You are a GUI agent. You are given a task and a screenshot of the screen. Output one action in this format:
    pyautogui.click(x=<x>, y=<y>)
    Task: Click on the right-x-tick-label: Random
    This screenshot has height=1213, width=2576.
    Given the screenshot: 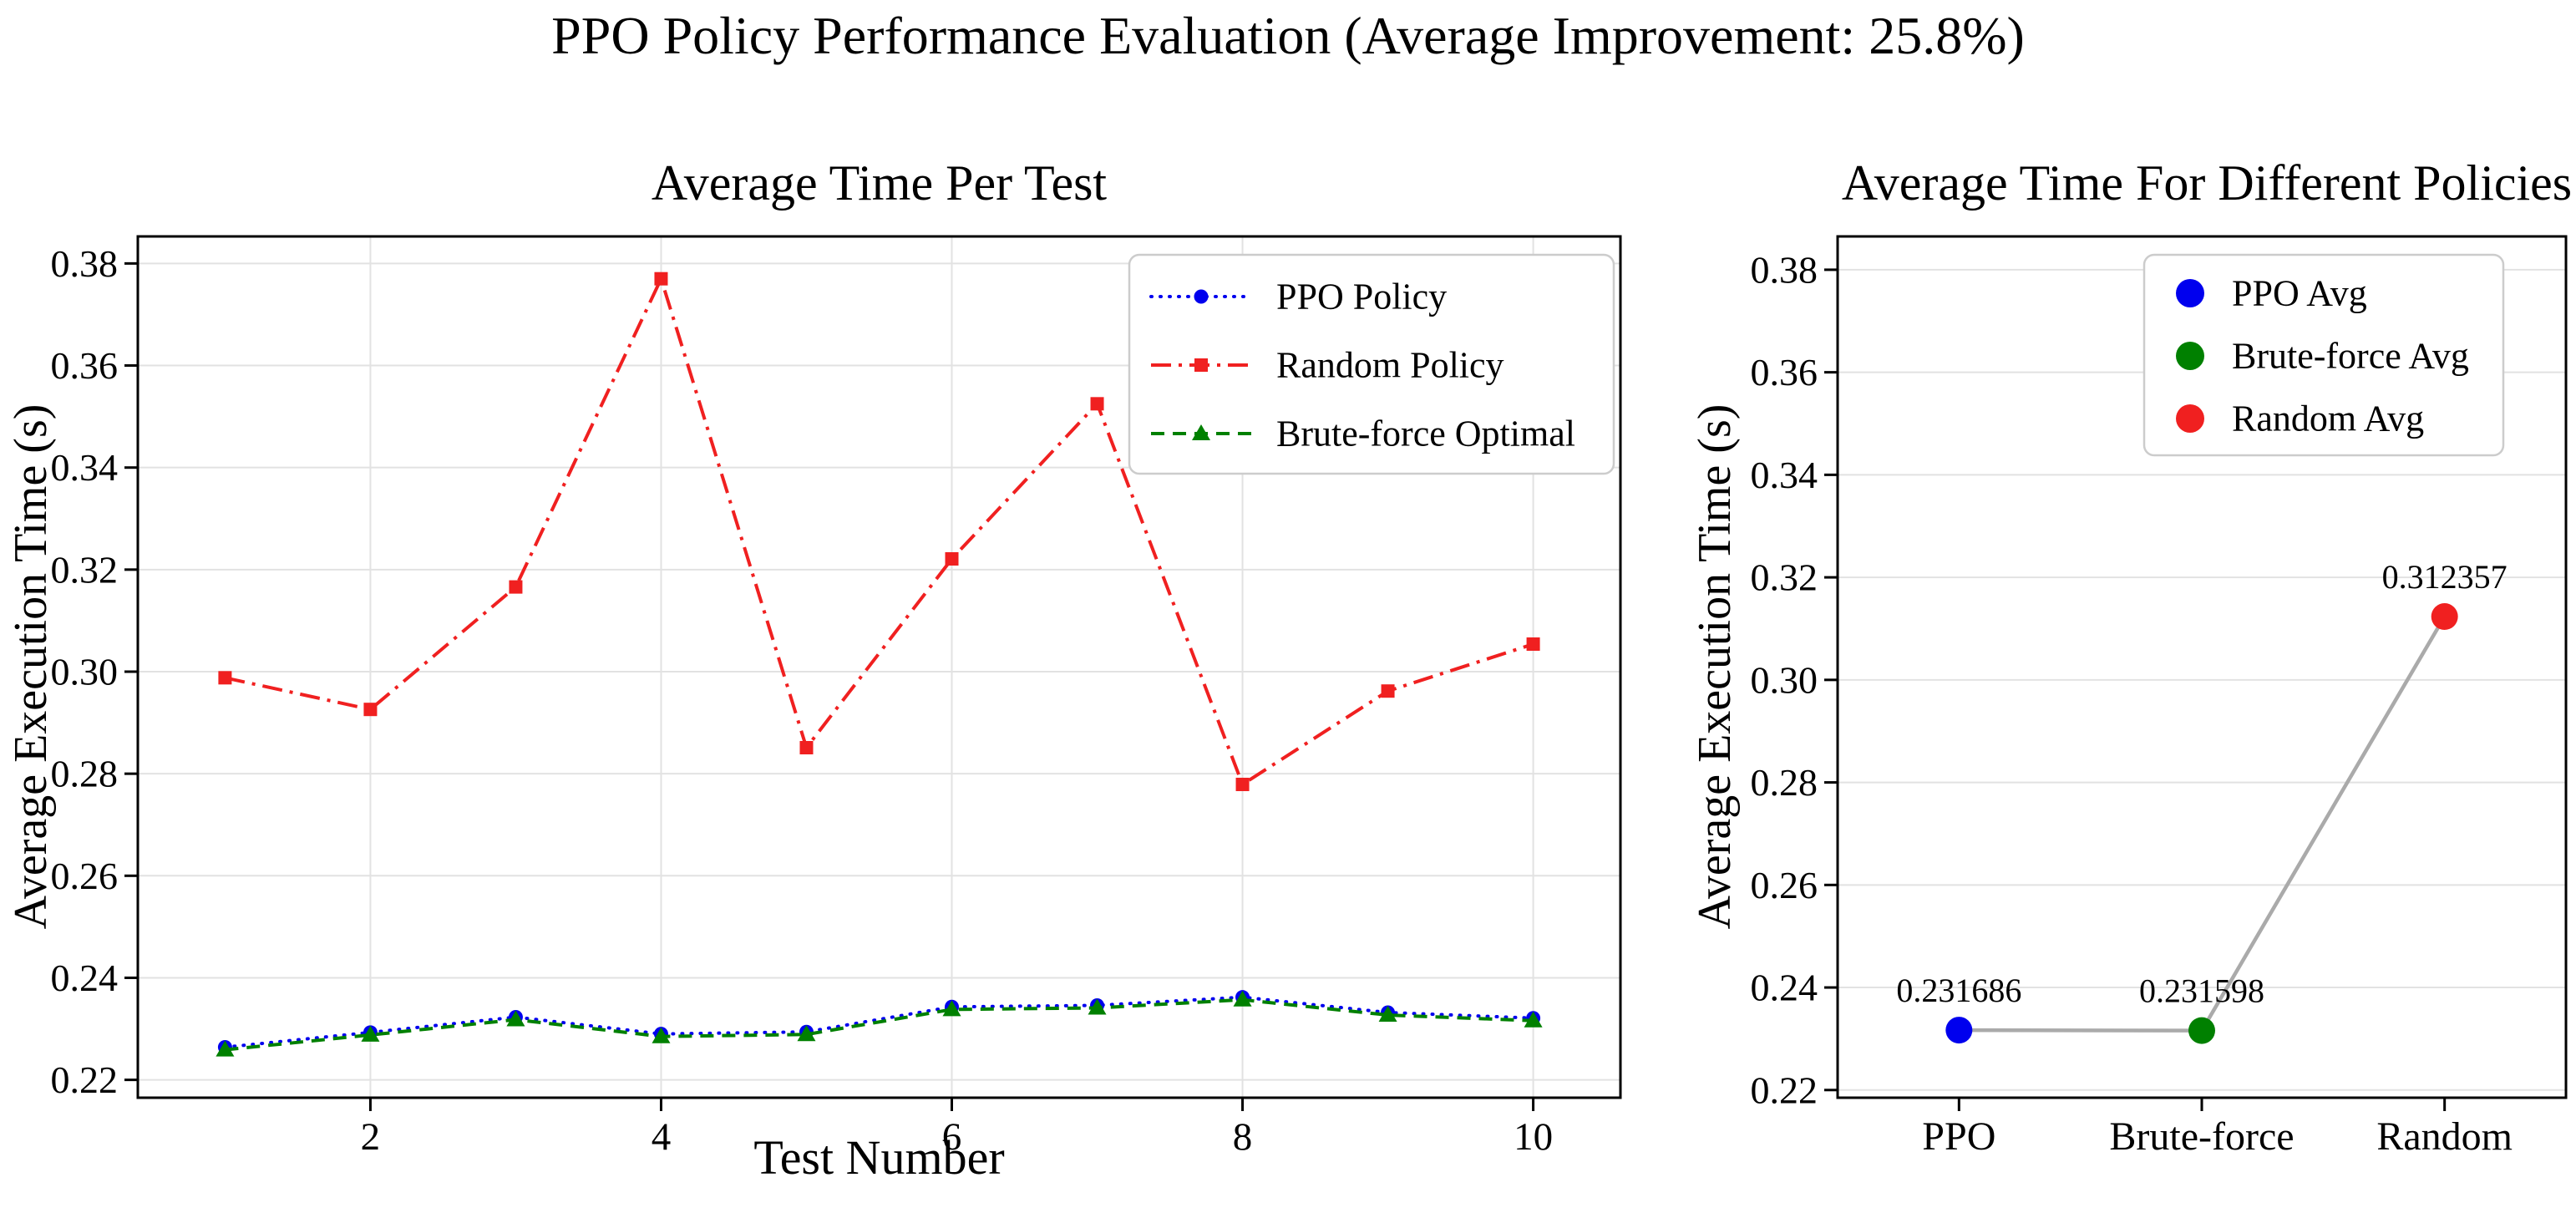 What is the action you would take?
    pyautogui.click(x=2444, y=1136)
    